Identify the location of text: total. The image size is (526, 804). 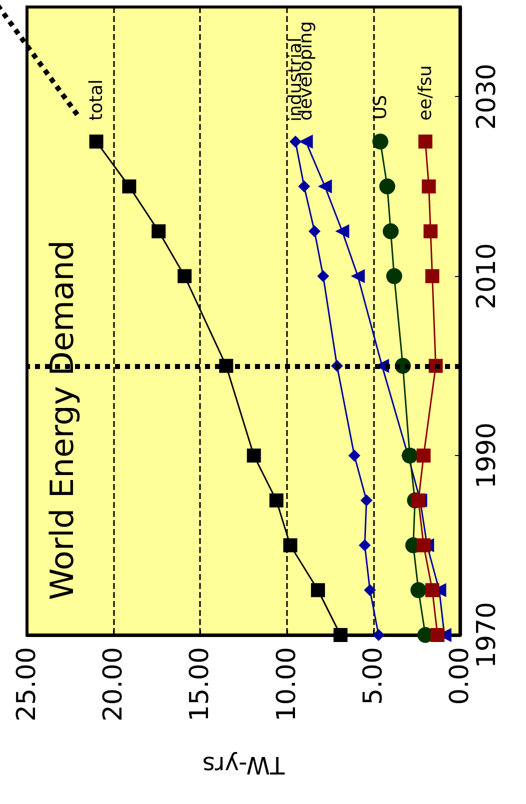
(96, 100).